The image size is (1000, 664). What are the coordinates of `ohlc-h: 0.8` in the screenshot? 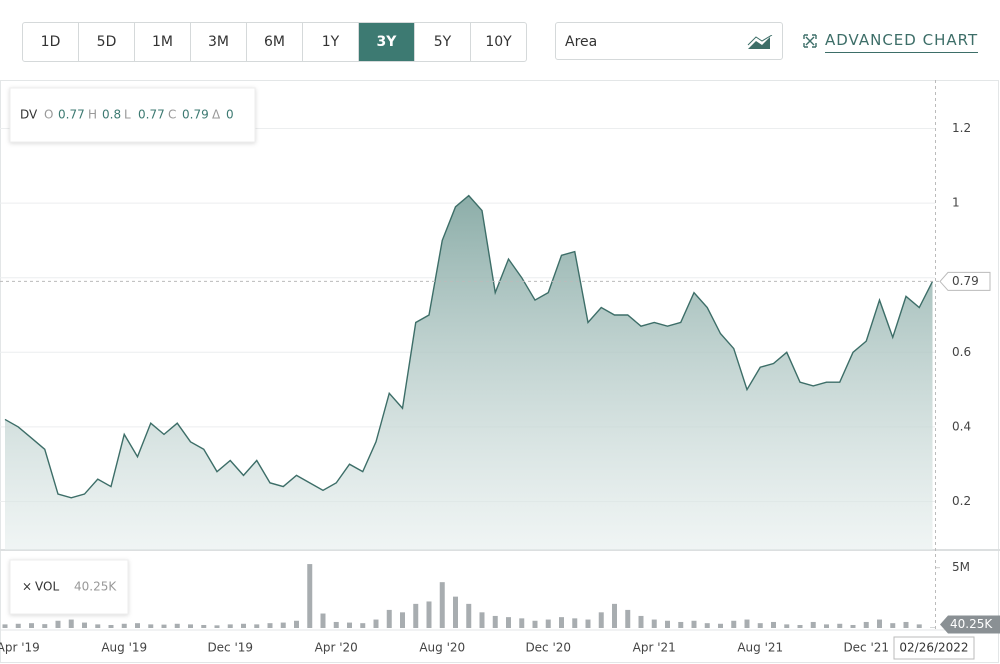 It's located at (111, 115).